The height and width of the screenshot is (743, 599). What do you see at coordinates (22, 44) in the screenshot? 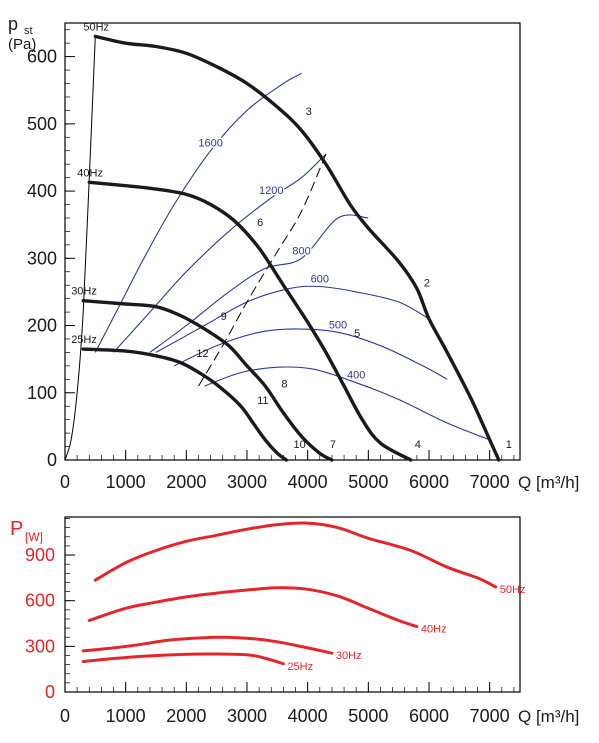
I see `top-ylabel-unit: (Pa)` at bounding box center [22, 44].